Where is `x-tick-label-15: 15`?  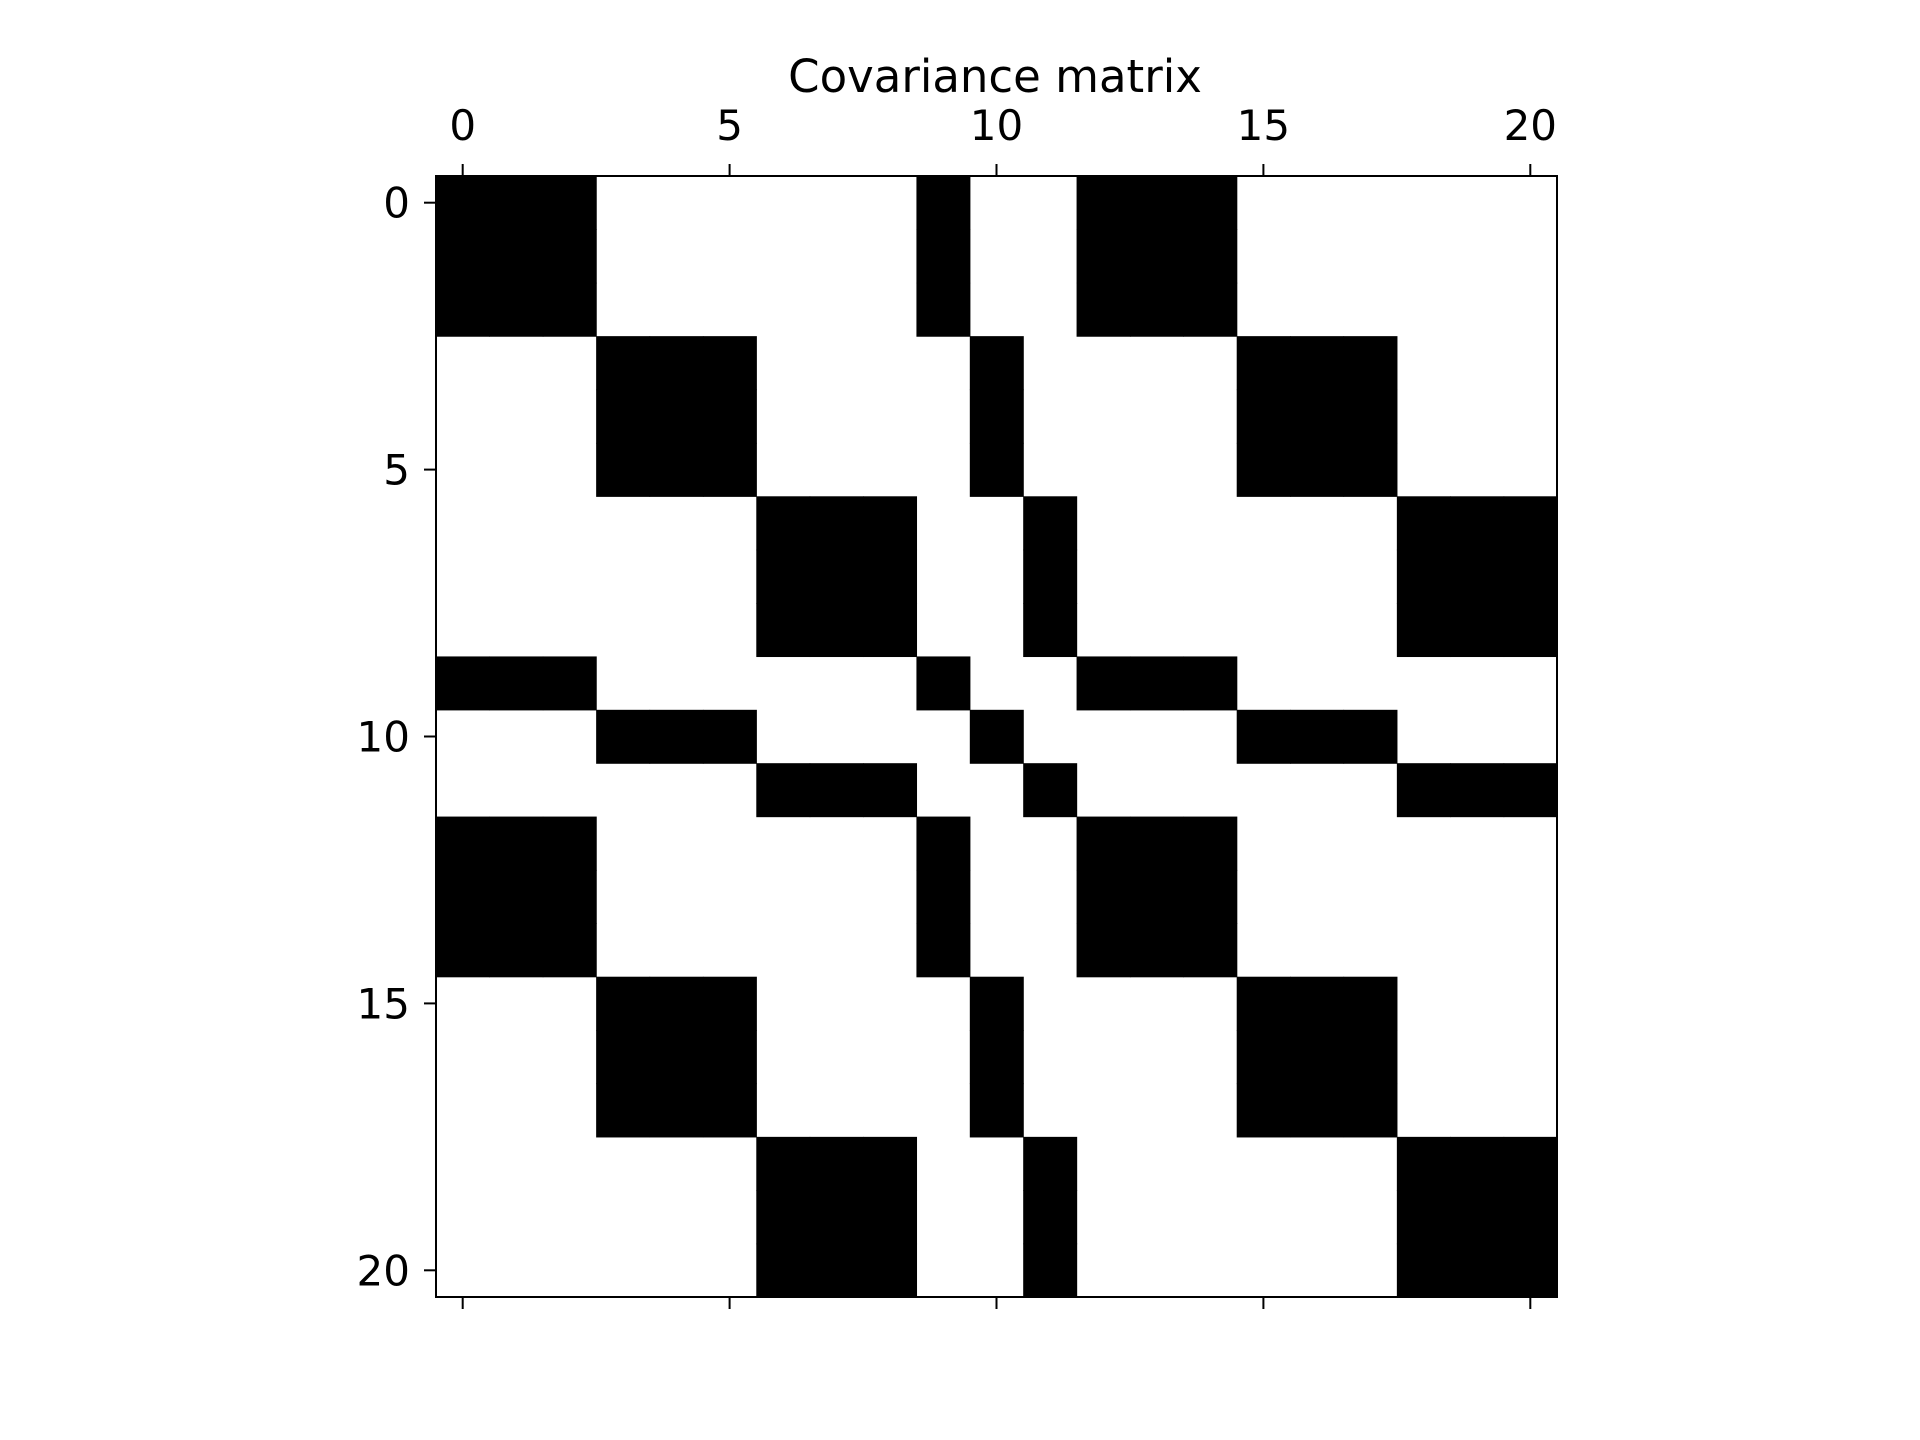 x-tick-label-15: 15 is located at coordinates (1263, 125).